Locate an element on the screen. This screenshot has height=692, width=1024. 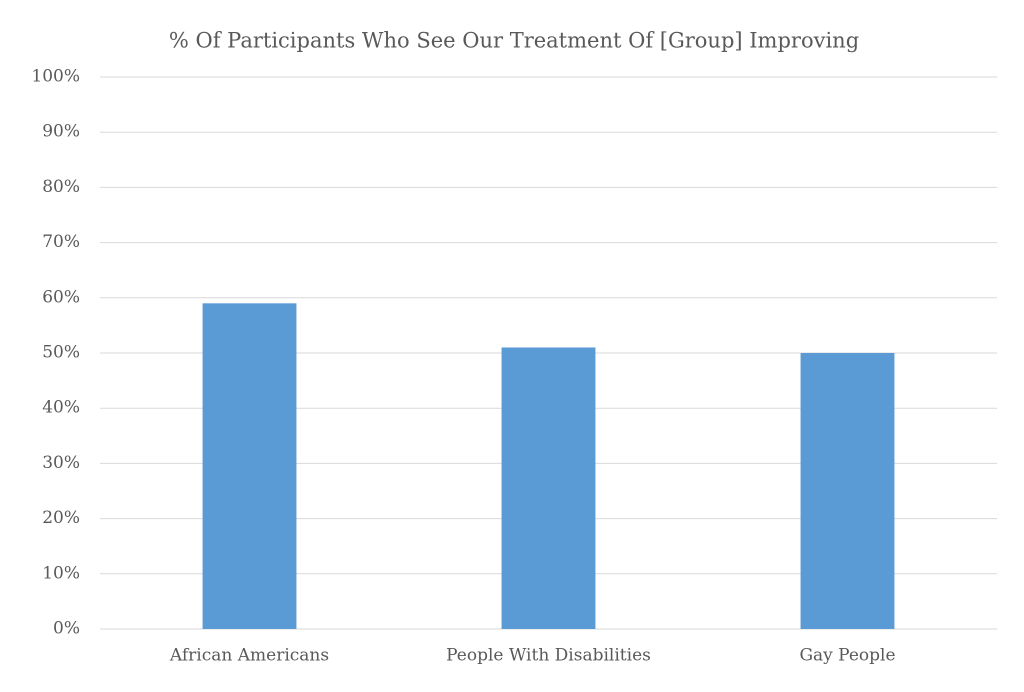
y-tick-label: 40% is located at coordinates (61, 408).